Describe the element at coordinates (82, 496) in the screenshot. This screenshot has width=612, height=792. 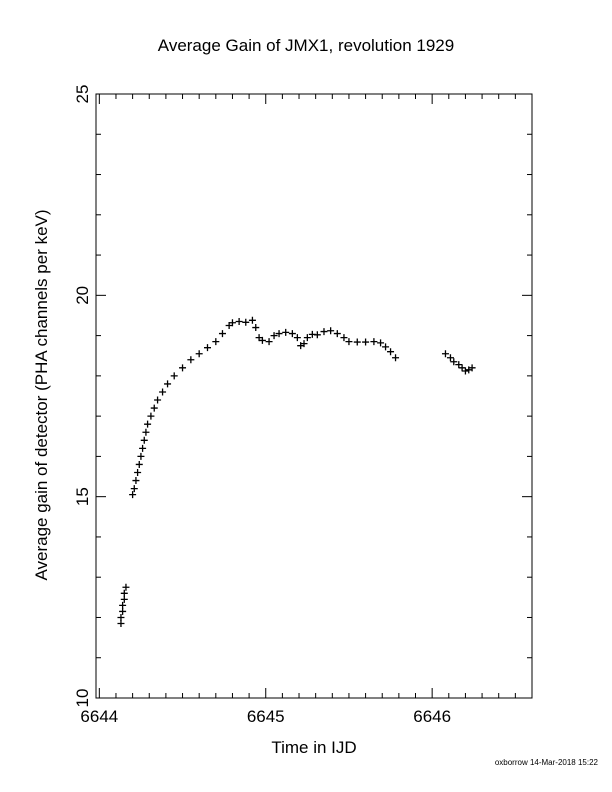
I see `y-tick-label: 15` at that location.